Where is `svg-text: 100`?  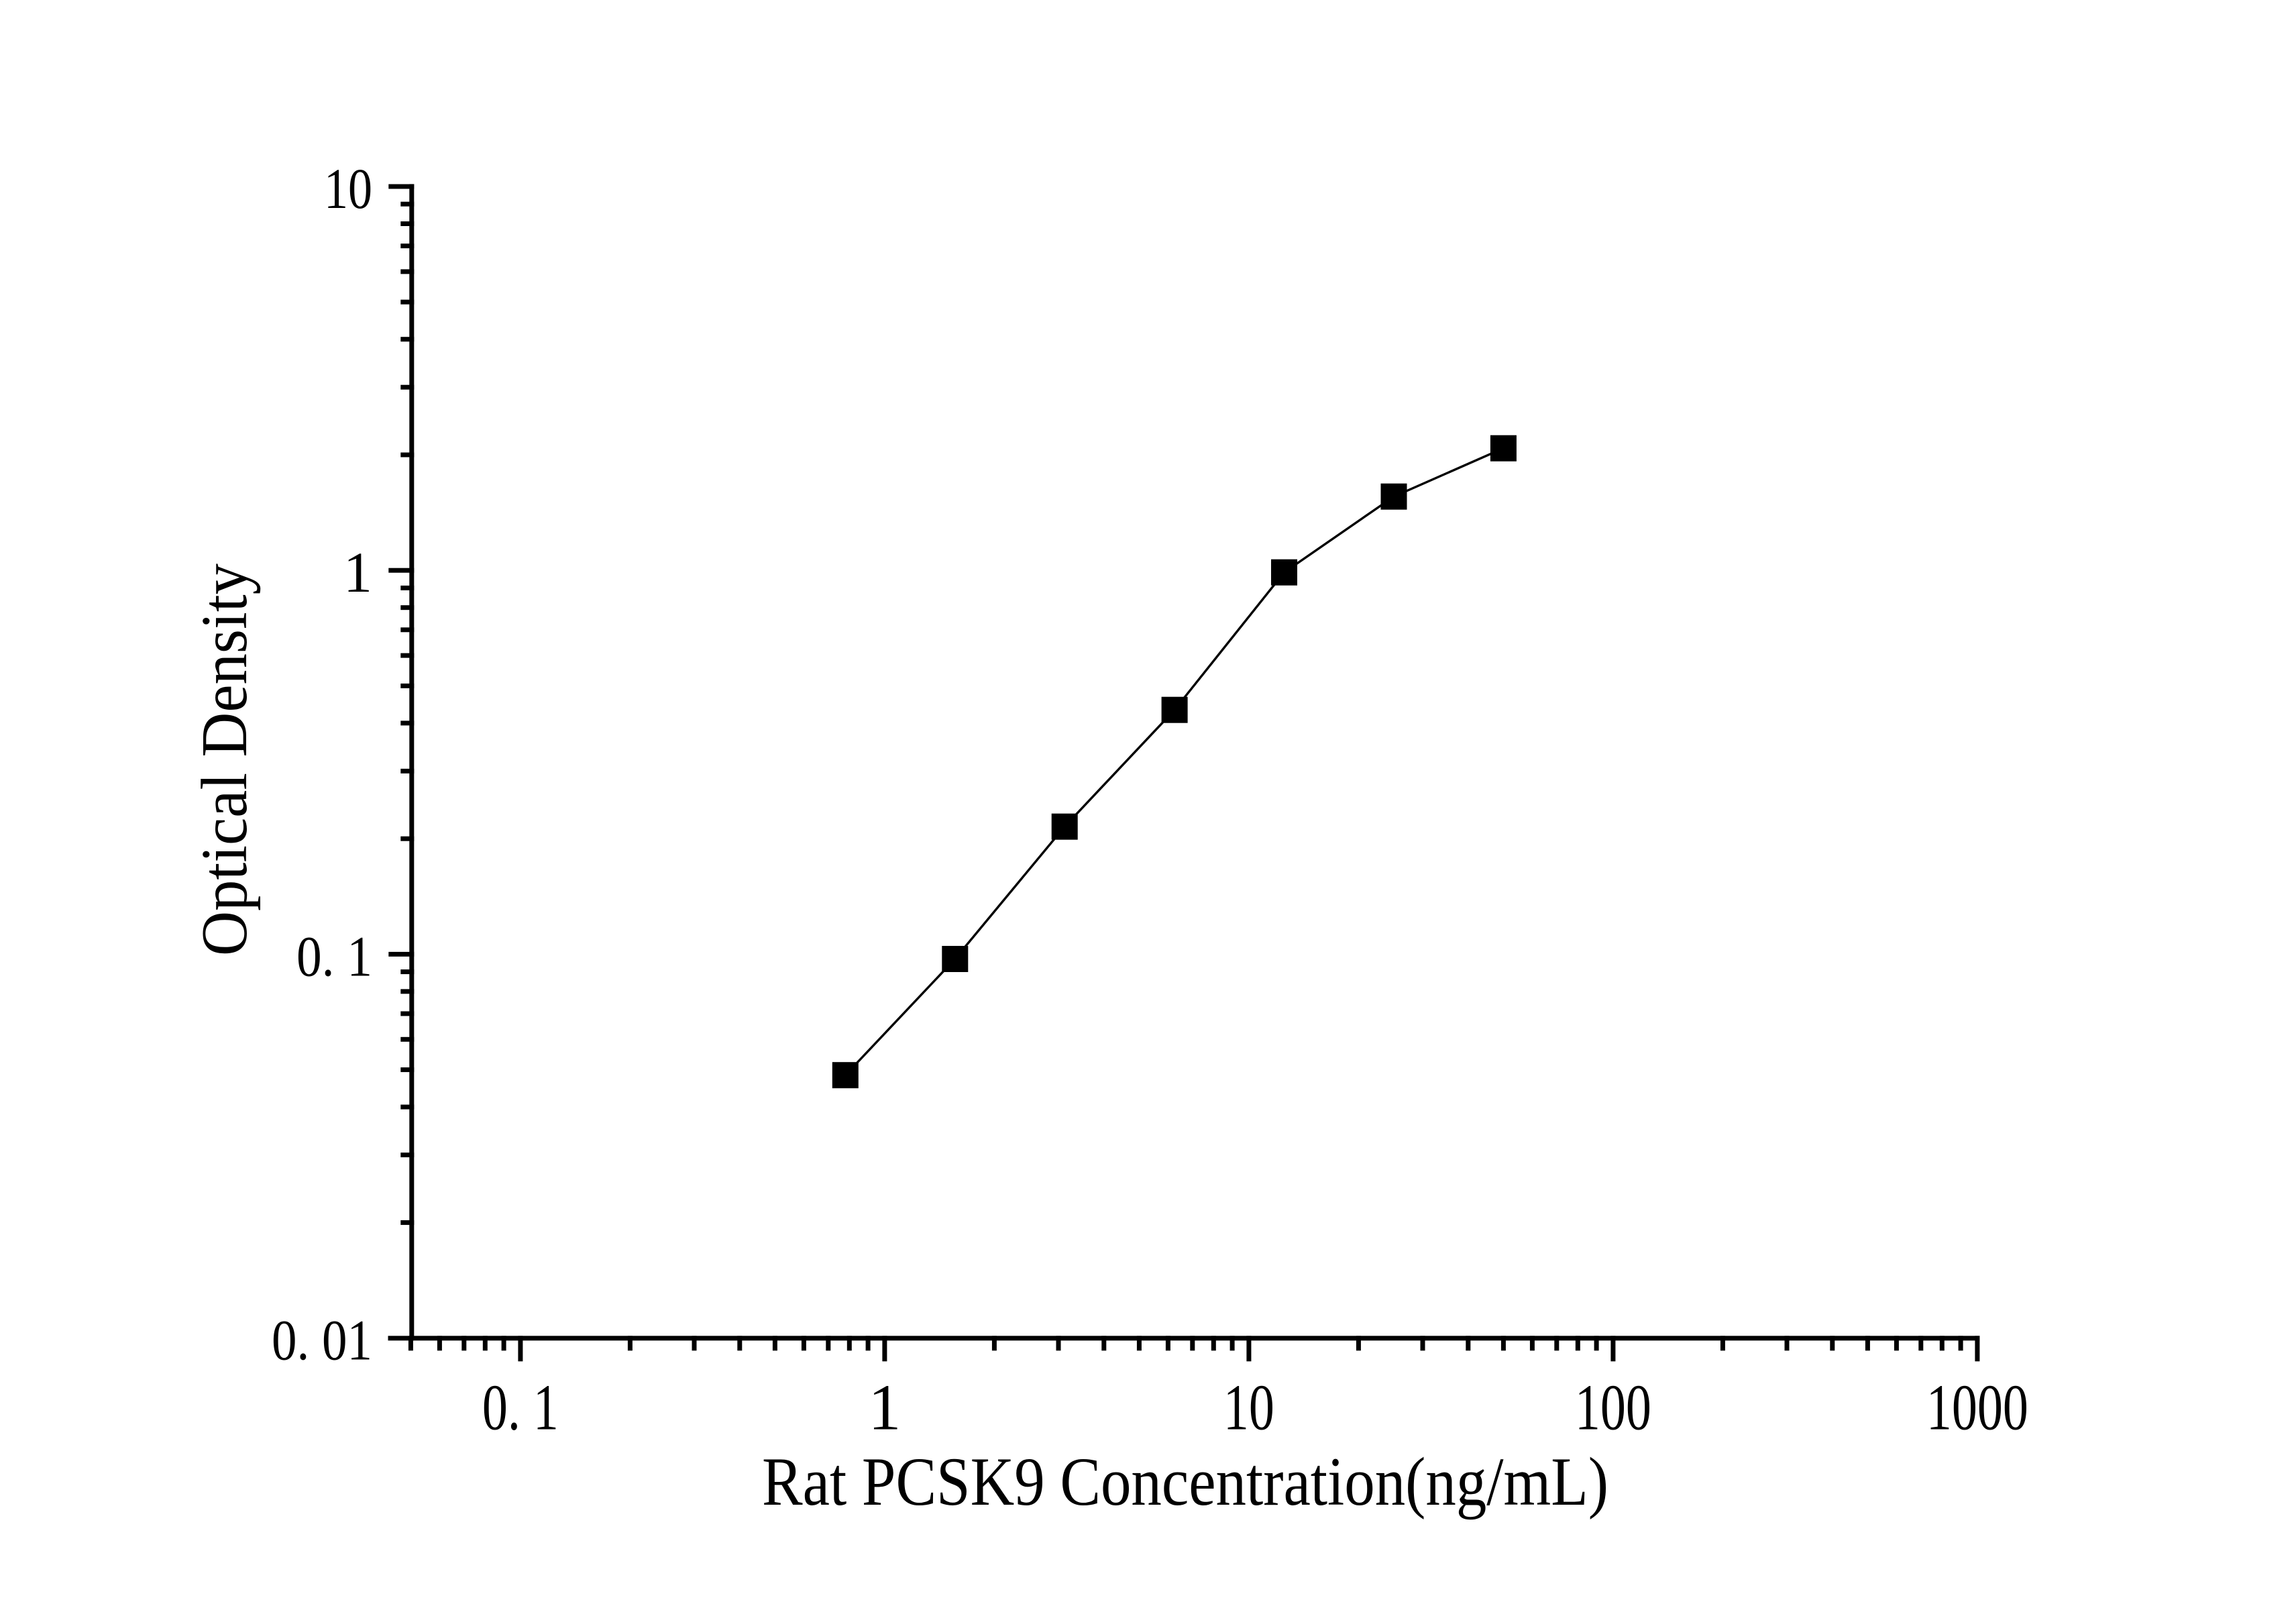 svg-text: 100 is located at coordinates (1613, 1408).